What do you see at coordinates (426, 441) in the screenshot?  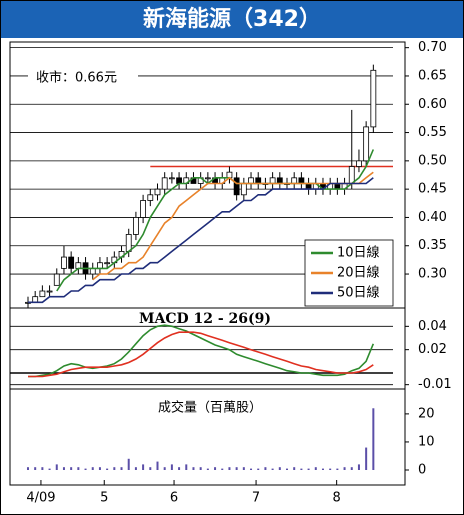 I see `y-tick-label: 10` at bounding box center [426, 441].